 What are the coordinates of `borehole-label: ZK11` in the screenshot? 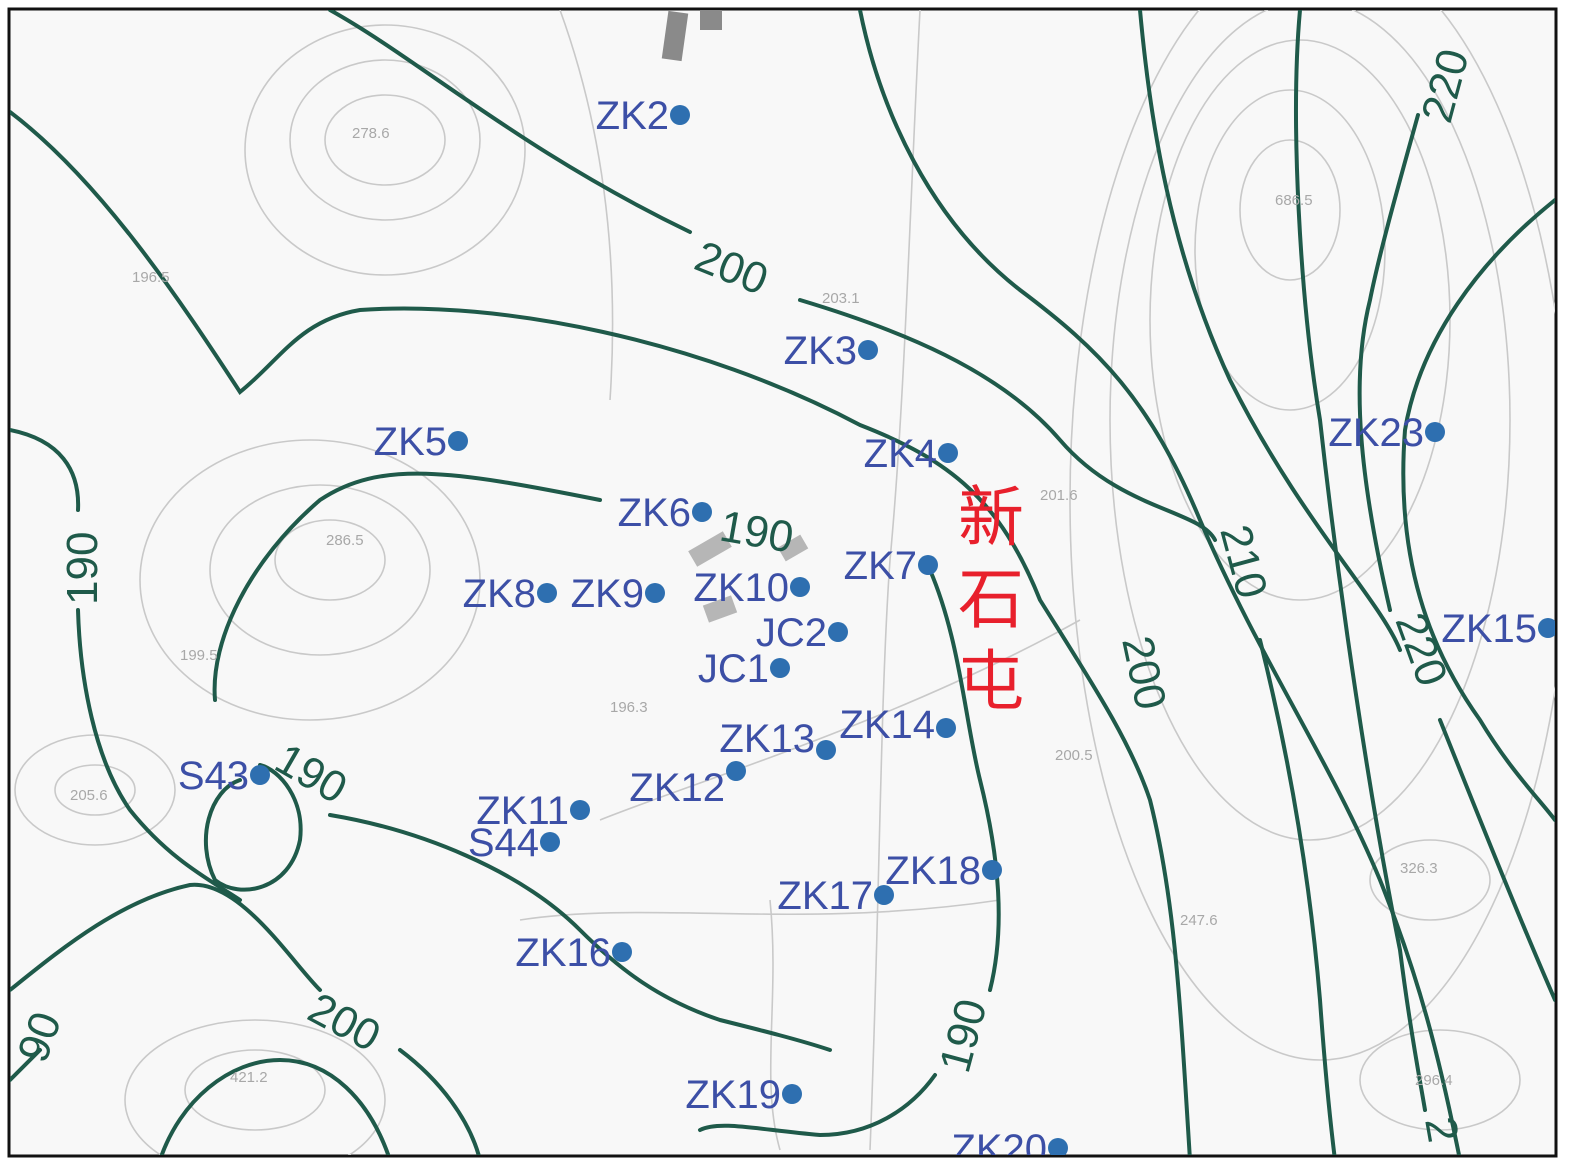 It's located at (522, 811).